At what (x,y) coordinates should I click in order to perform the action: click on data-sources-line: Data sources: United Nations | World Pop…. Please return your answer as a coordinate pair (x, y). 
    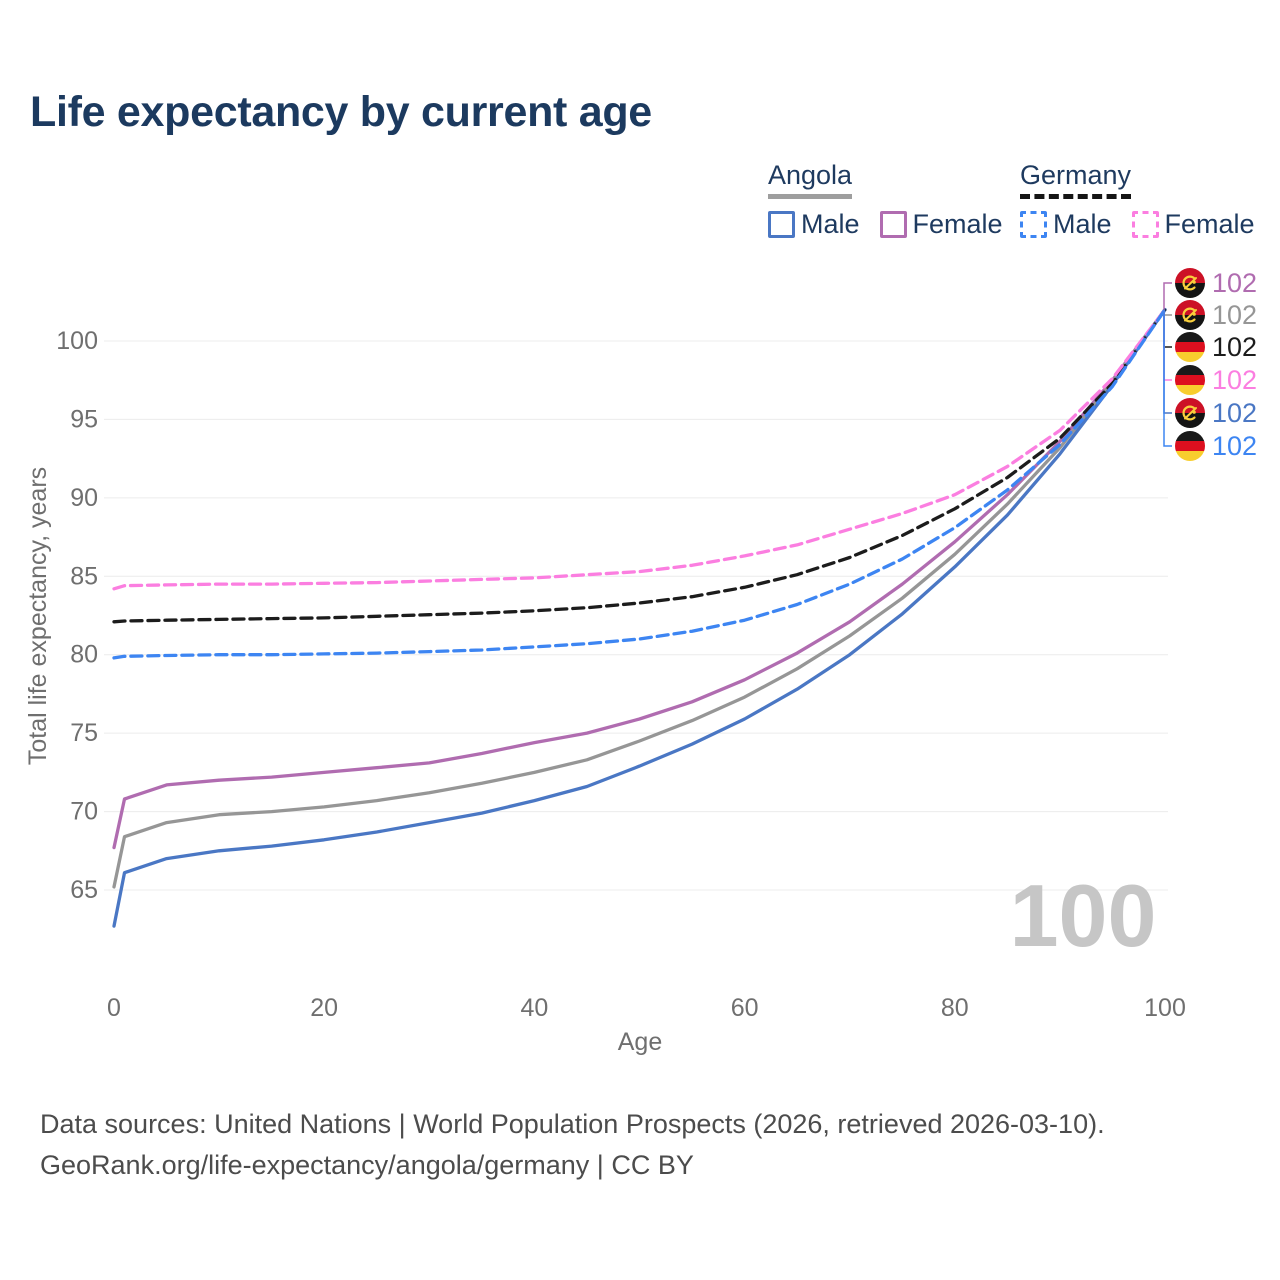
    Looking at the image, I should click on (572, 1124).